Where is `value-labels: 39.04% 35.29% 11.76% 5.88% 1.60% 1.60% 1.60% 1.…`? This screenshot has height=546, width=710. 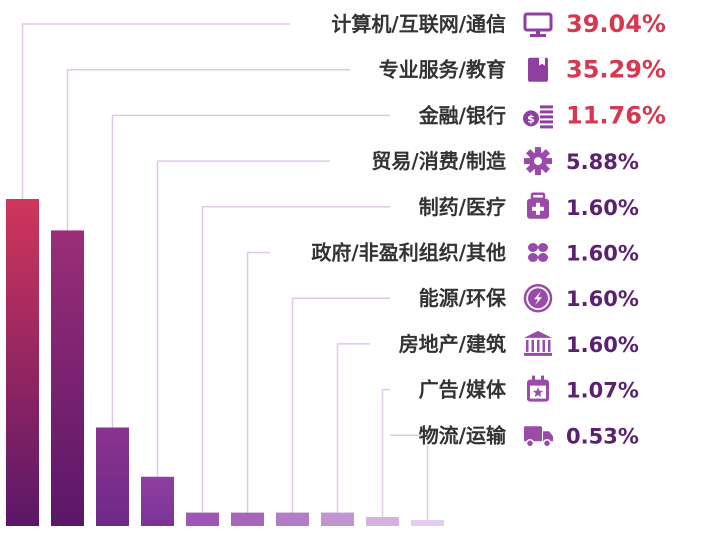
value-labels: 39.04% 35.29% 11.76% 5.88% 1.60% 1.60% 1.60% 1.… is located at coordinates (616, 229).